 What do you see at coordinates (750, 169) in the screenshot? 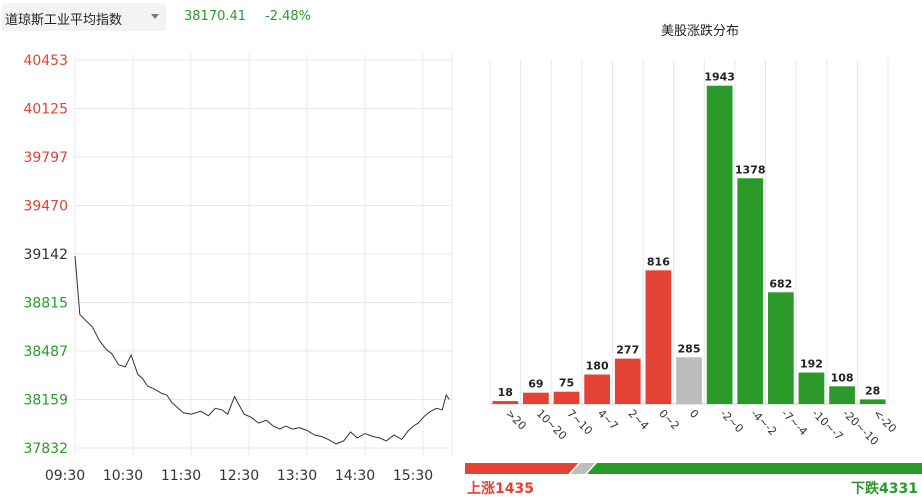
I see `bar-value-label: 1378` at bounding box center [750, 169].